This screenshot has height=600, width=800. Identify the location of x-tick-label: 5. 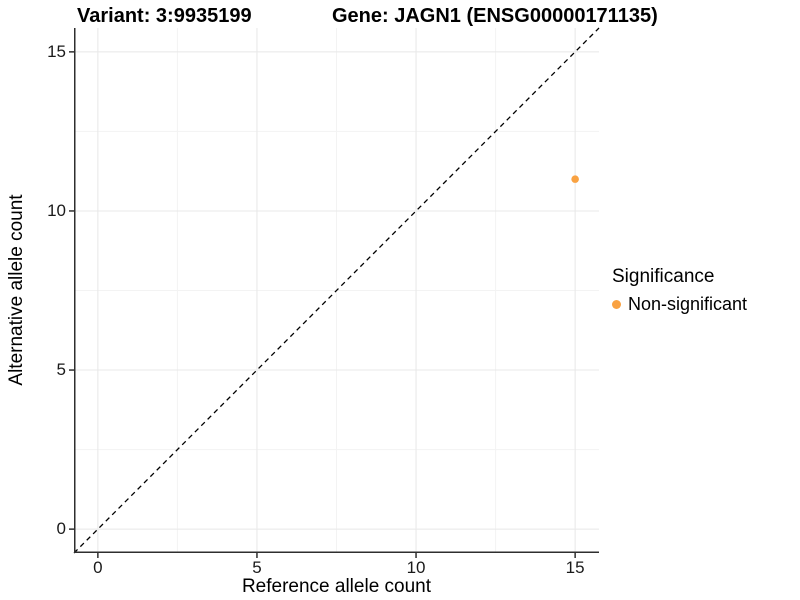
(257, 567).